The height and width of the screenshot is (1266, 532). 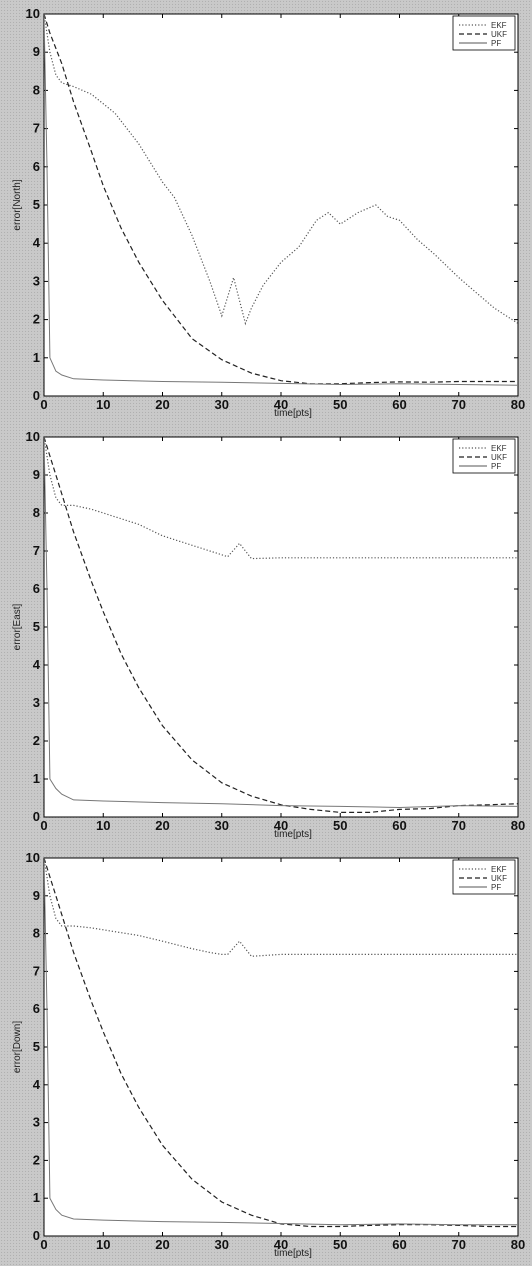 I want to click on y-axis-label: error[East], so click(x=17, y=626).